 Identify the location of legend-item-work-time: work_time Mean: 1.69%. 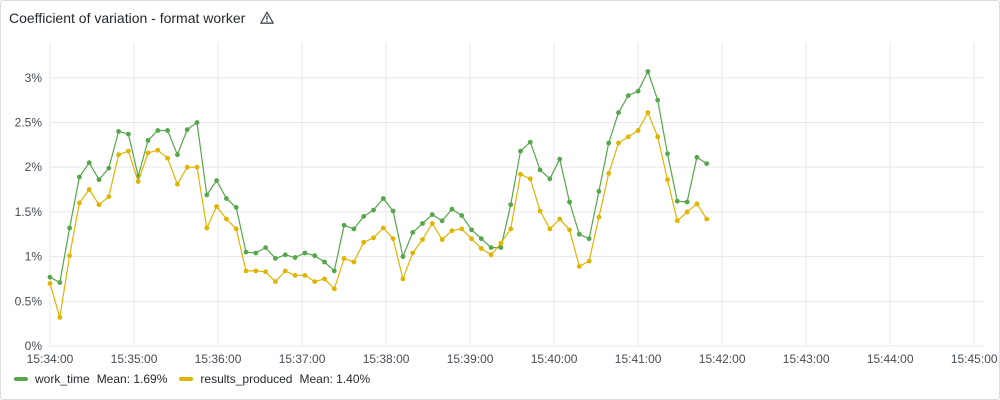
(90, 379).